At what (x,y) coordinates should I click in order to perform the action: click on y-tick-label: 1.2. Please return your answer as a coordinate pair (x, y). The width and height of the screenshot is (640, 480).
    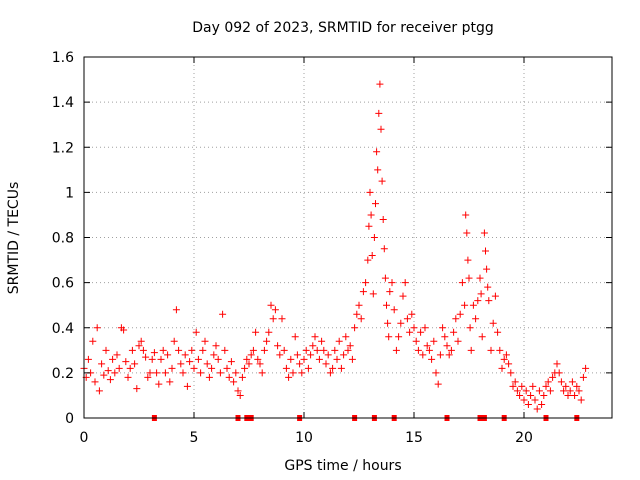
    Looking at the image, I should click on (63, 148).